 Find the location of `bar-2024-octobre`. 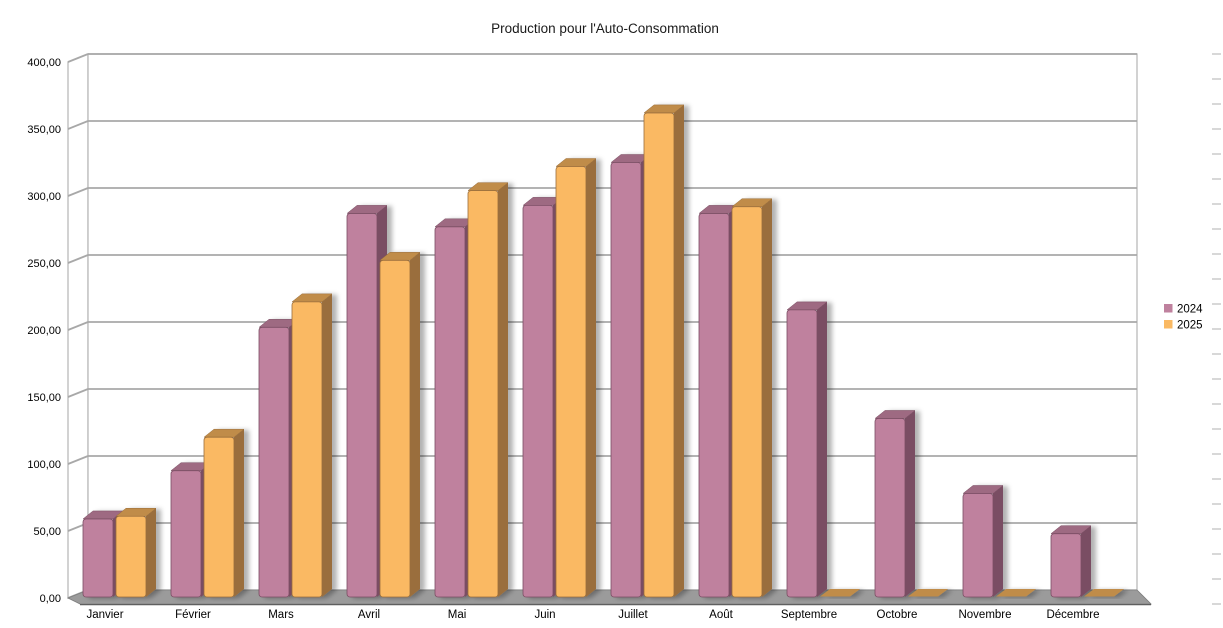

bar-2024-octobre is located at coordinates (895, 504).